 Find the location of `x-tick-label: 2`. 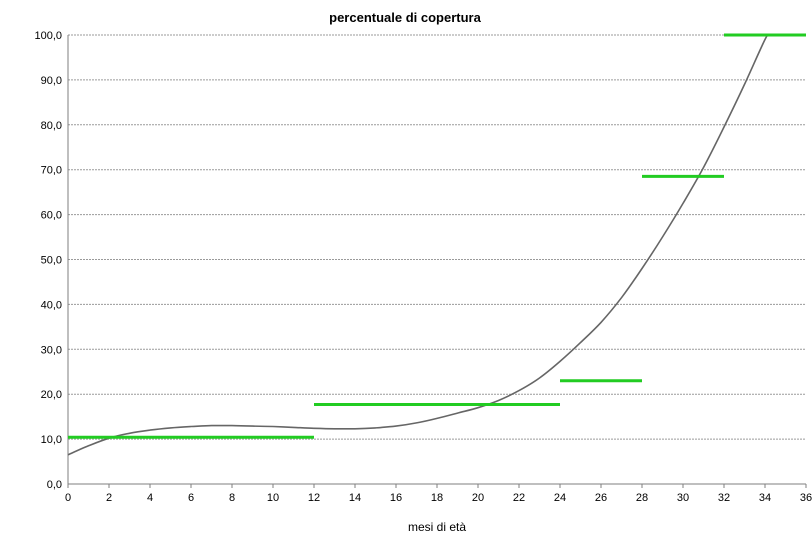

x-tick-label: 2 is located at coordinates (109, 498).